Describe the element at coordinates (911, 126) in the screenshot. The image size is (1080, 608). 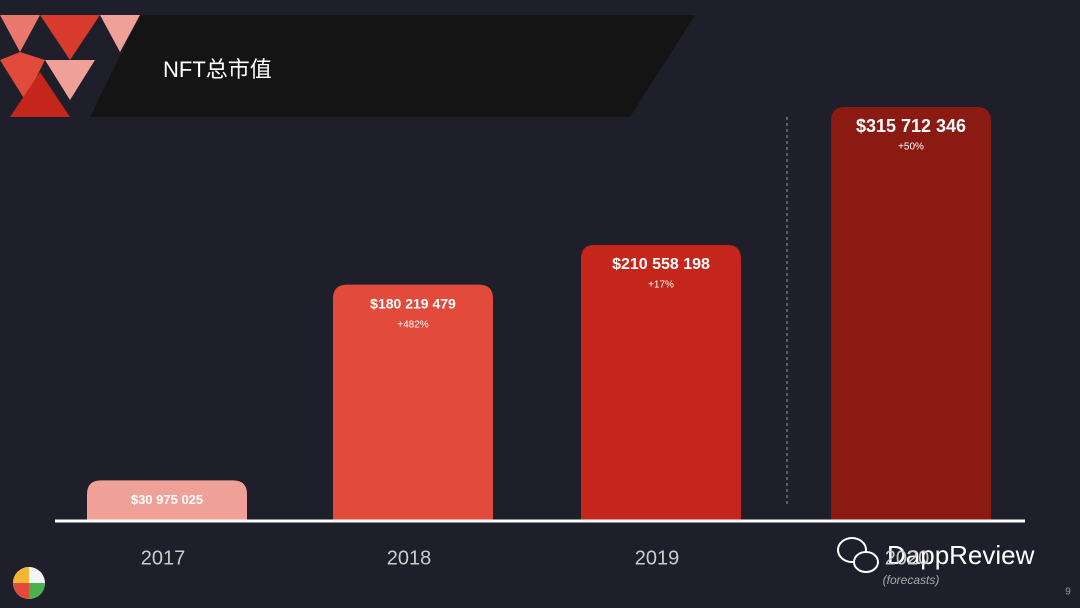
I see `value-label: $315 712 346` at that location.